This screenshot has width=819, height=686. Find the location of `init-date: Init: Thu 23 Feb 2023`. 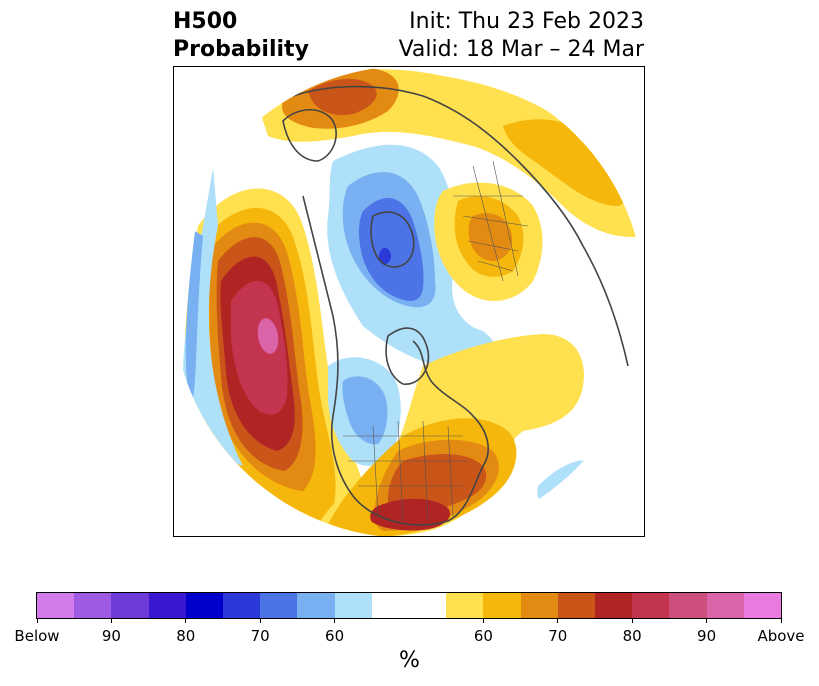

init-date: Init: Thu 23 Feb 2023 is located at coordinates (526, 21).